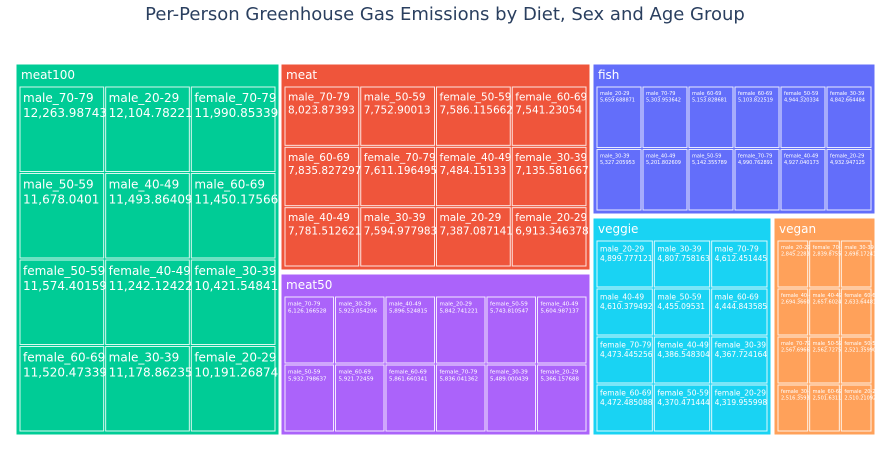 The width and height of the screenshot is (890, 450). I want to click on treemap-cell: male_20-294,899.777121, so click(624, 264).